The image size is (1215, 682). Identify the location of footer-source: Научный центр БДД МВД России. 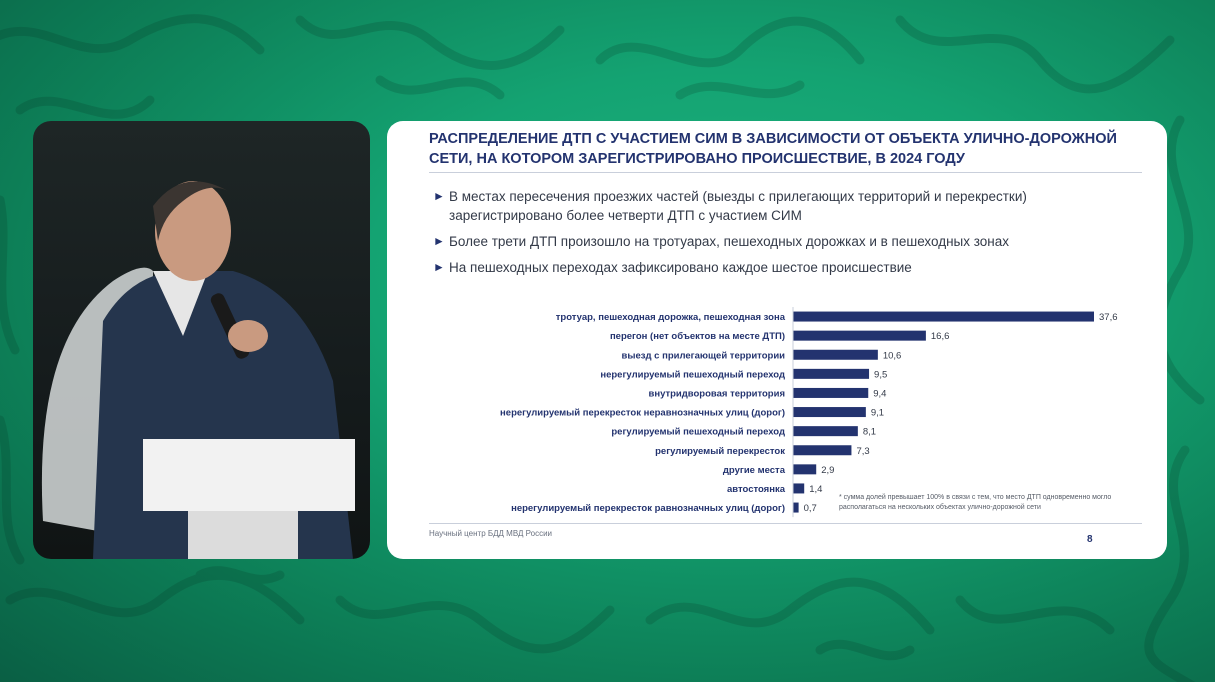
(491, 533).